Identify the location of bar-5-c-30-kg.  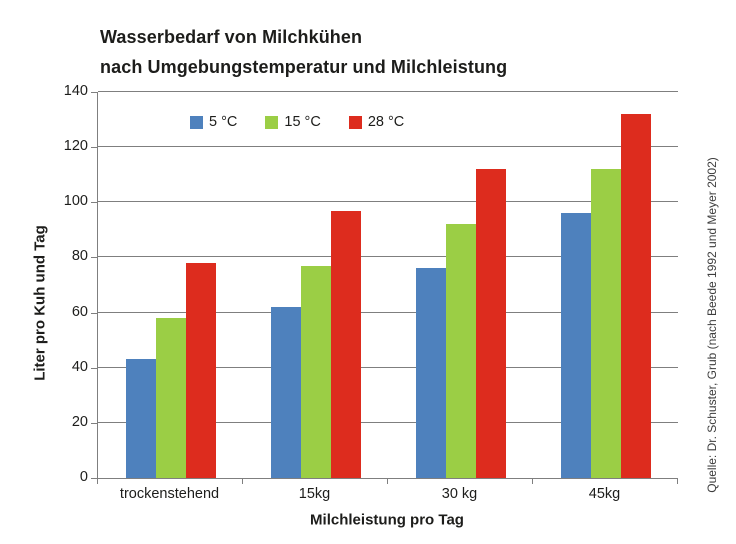
(430, 373).